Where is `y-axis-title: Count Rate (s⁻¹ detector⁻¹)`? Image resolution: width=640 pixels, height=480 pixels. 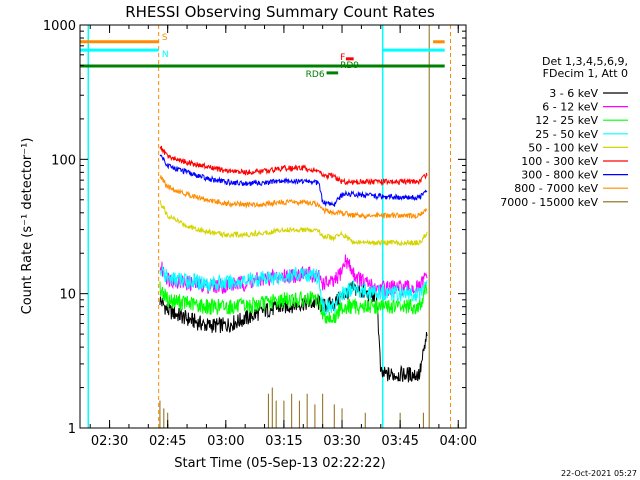
y-axis-title: Count Rate (s⁻¹ detector⁻¹) is located at coordinates (27, 226).